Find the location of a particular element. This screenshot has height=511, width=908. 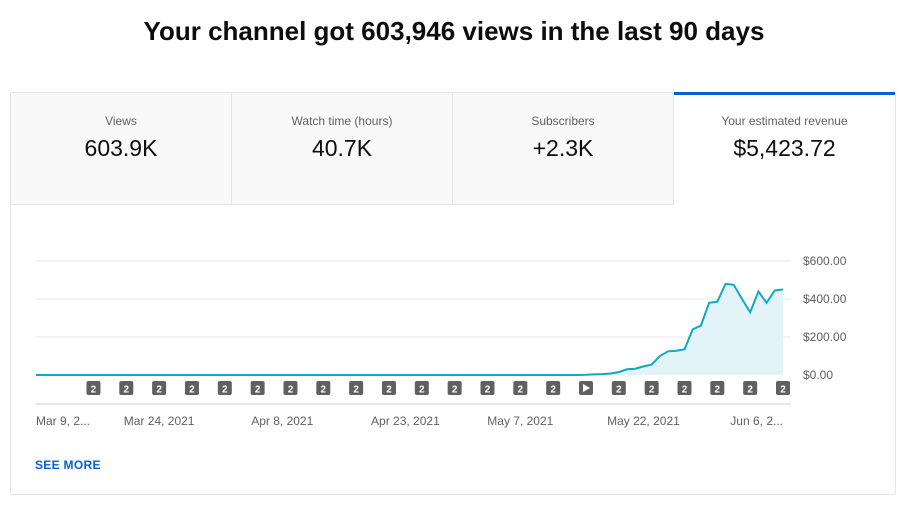

x-tick-label: Mar 24, 2021 is located at coordinates (159, 421).